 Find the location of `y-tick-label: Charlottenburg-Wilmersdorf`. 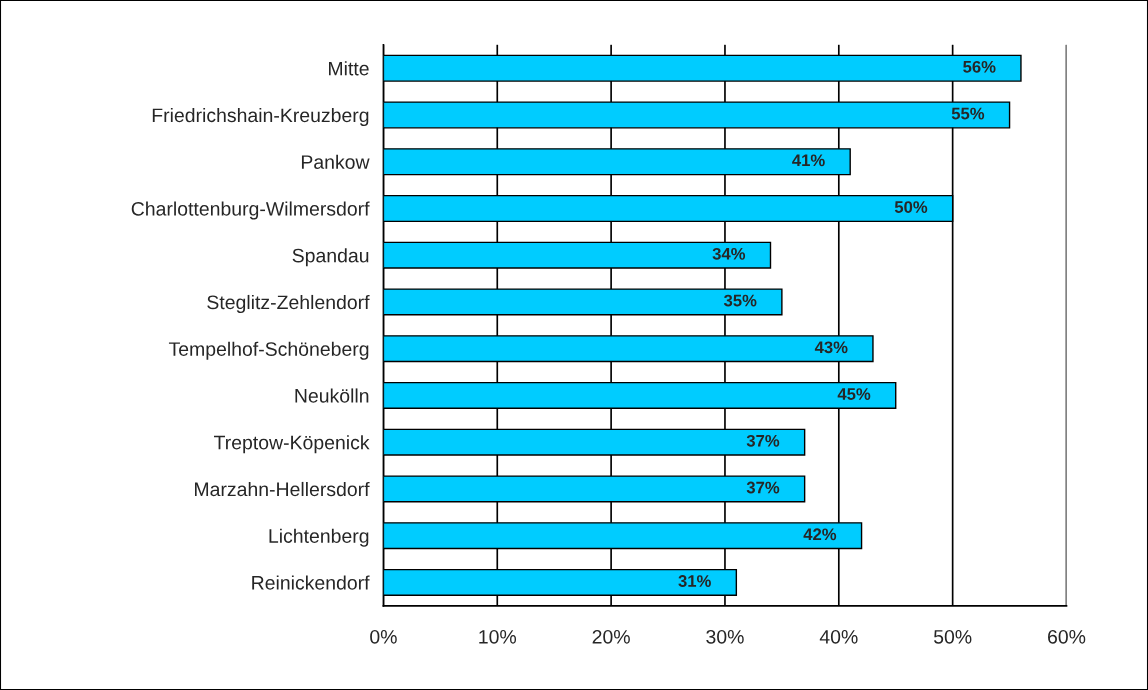

y-tick-label: Charlottenburg-Wilmersdorf is located at coordinates (250, 210).